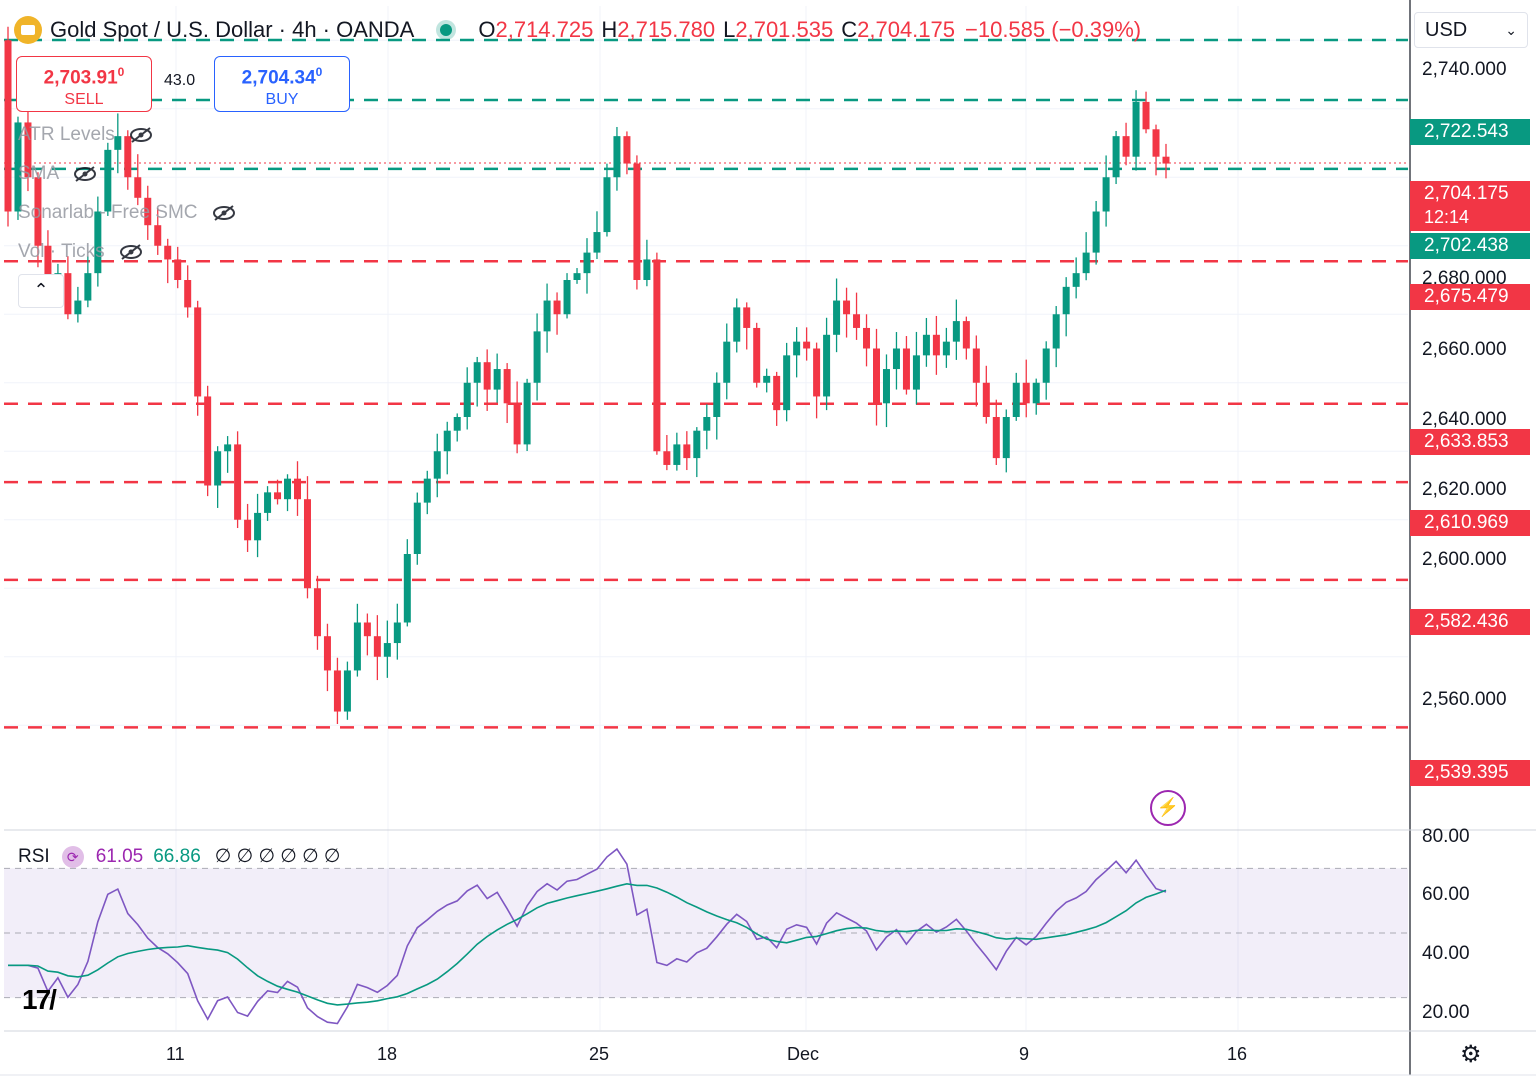 The image size is (1536, 1089). I want to click on rsi-label: RSI, so click(34, 856).